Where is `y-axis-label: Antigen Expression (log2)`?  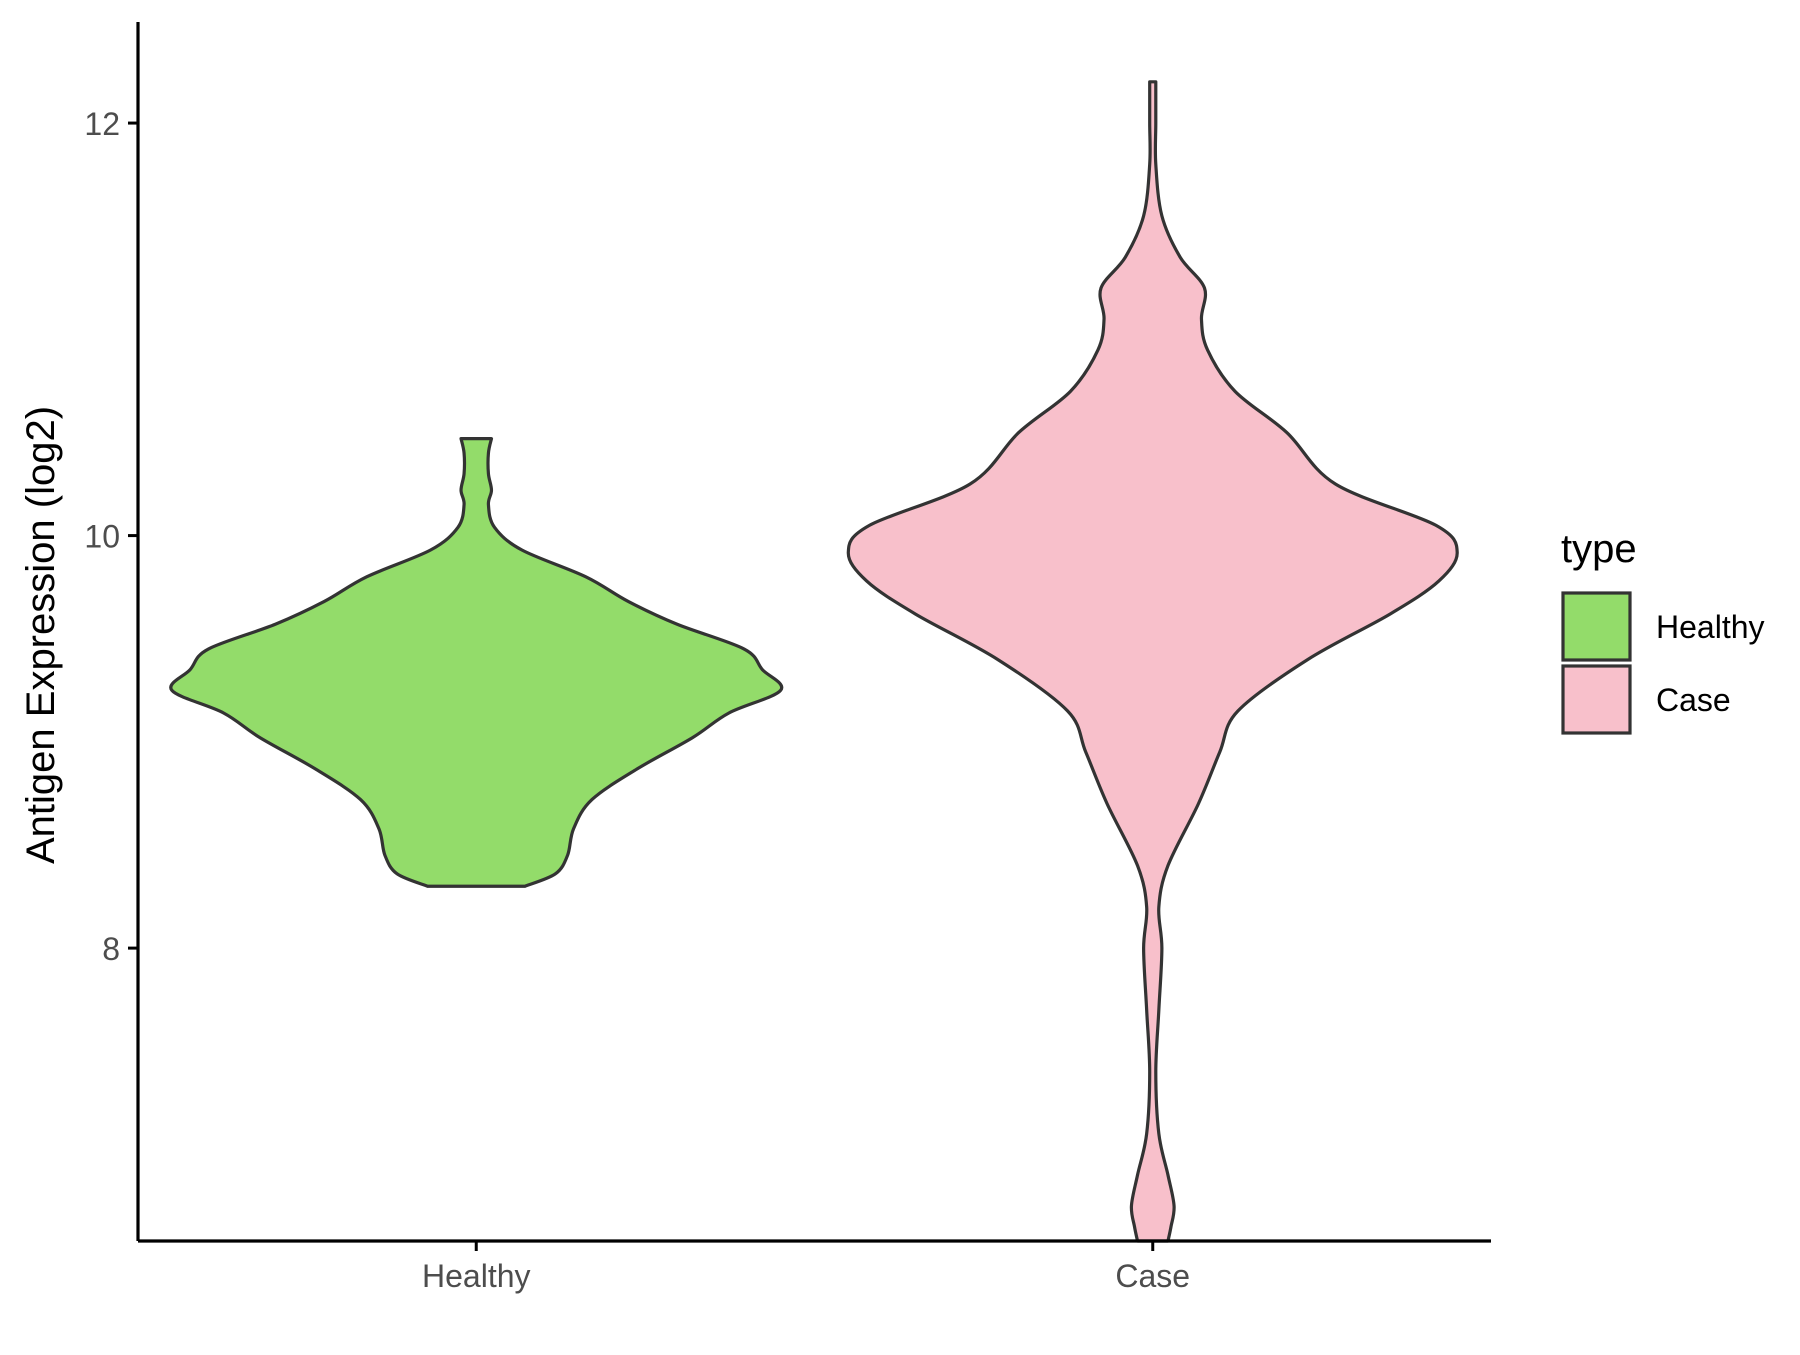 y-axis-label: Antigen Expression (log2) is located at coordinates (41, 635).